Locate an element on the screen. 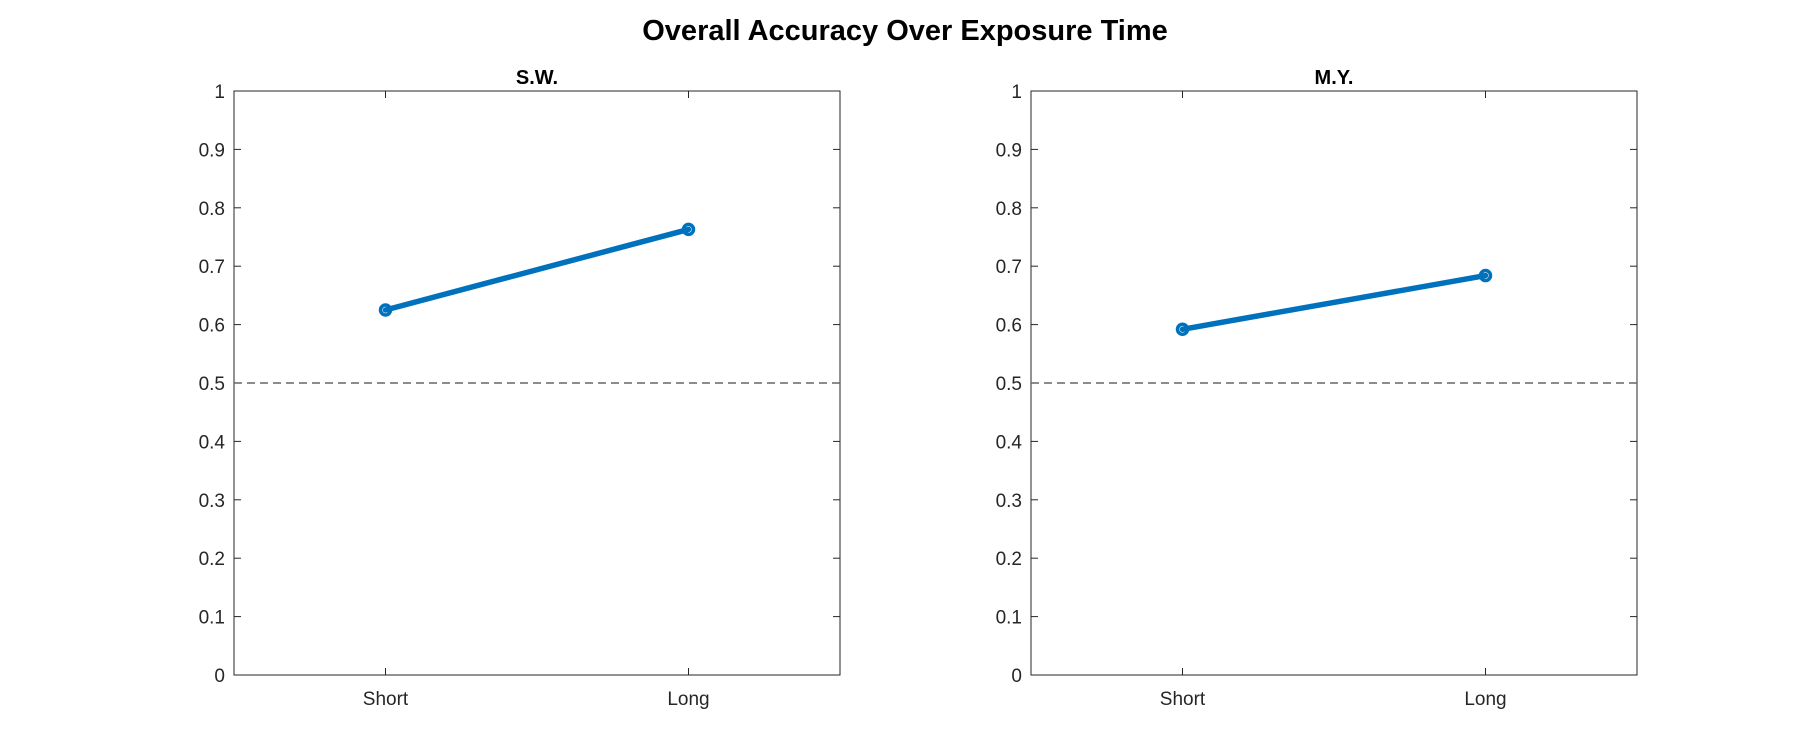 The width and height of the screenshot is (1800, 750). panel-title: M.Y. is located at coordinates (1334, 78).